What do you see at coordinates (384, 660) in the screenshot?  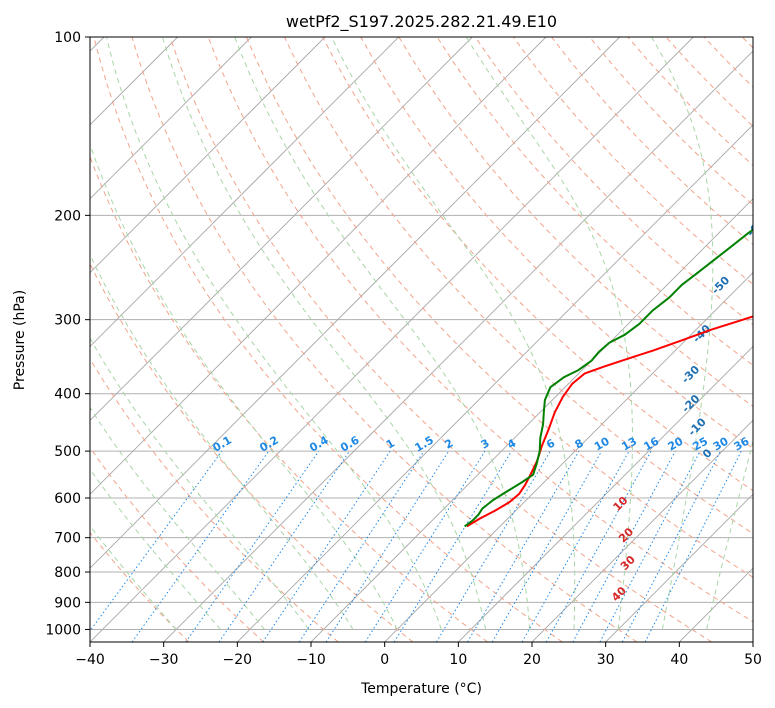 I see `x-tick-label: 0` at bounding box center [384, 660].